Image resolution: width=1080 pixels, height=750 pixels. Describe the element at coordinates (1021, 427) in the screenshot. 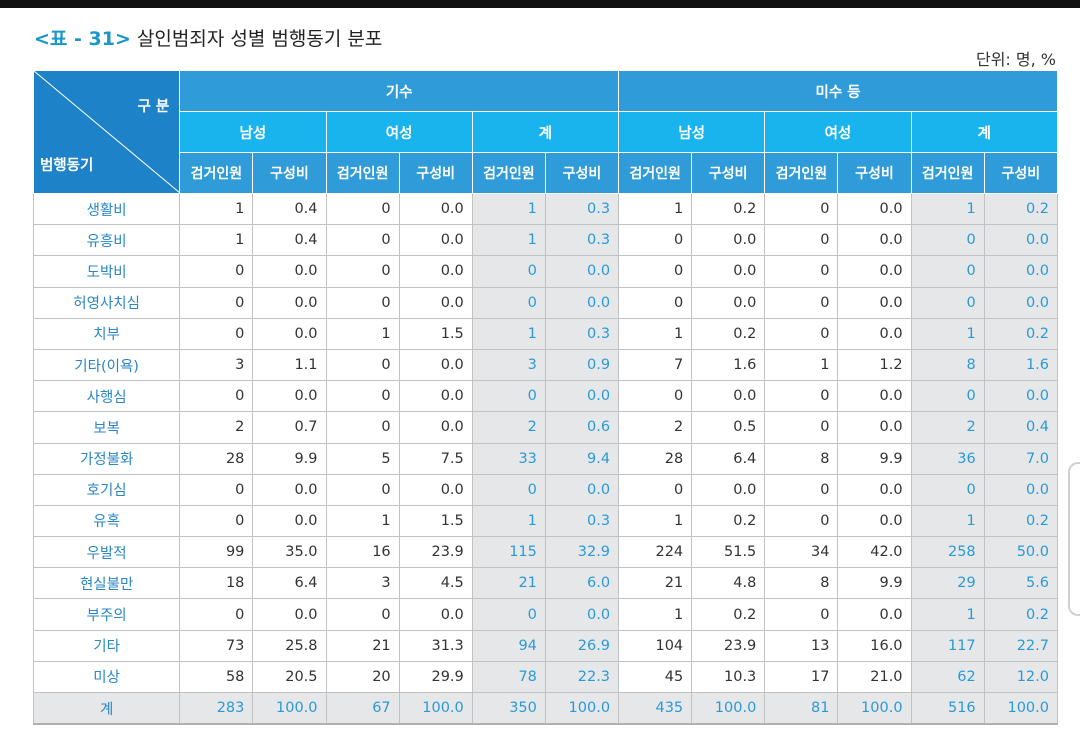

I see `ratio-cell: 0.4` at that location.